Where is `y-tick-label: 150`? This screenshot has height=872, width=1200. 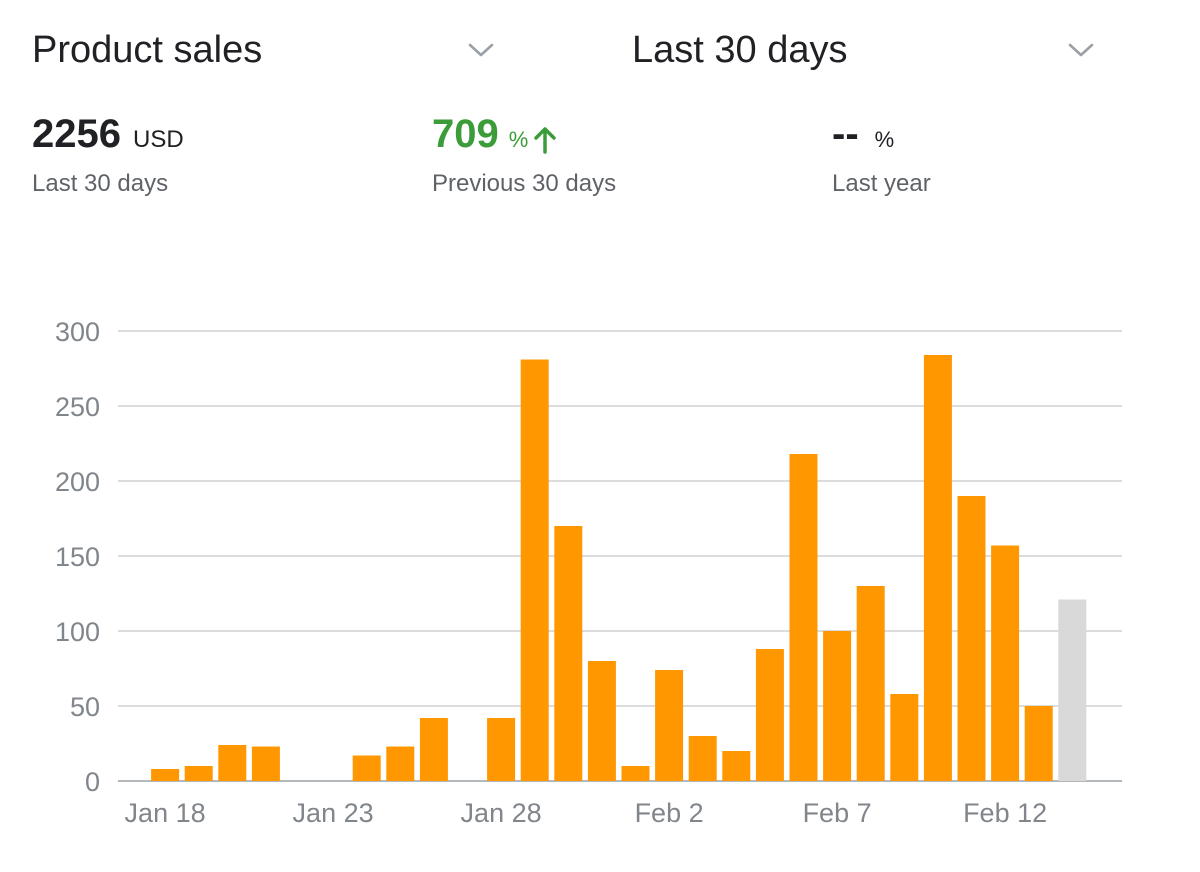
y-tick-label: 150 is located at coordinates (77, 557).